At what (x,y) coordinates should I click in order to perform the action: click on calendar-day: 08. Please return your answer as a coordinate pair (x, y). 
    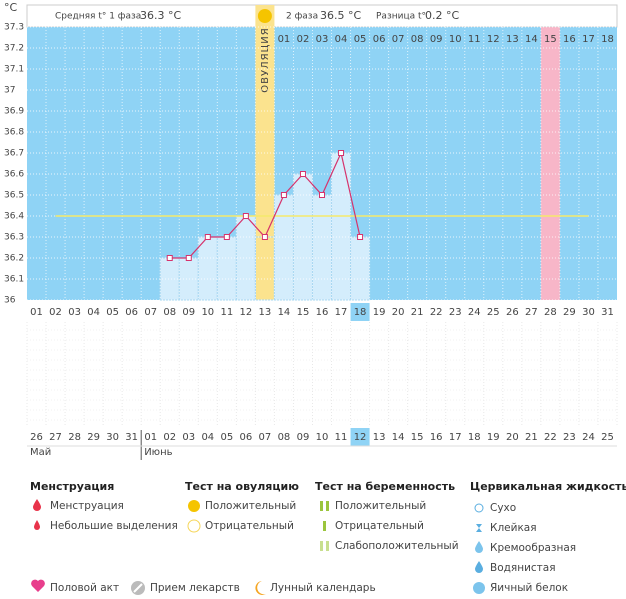
    Looking at the image, I should click on (284, 437).